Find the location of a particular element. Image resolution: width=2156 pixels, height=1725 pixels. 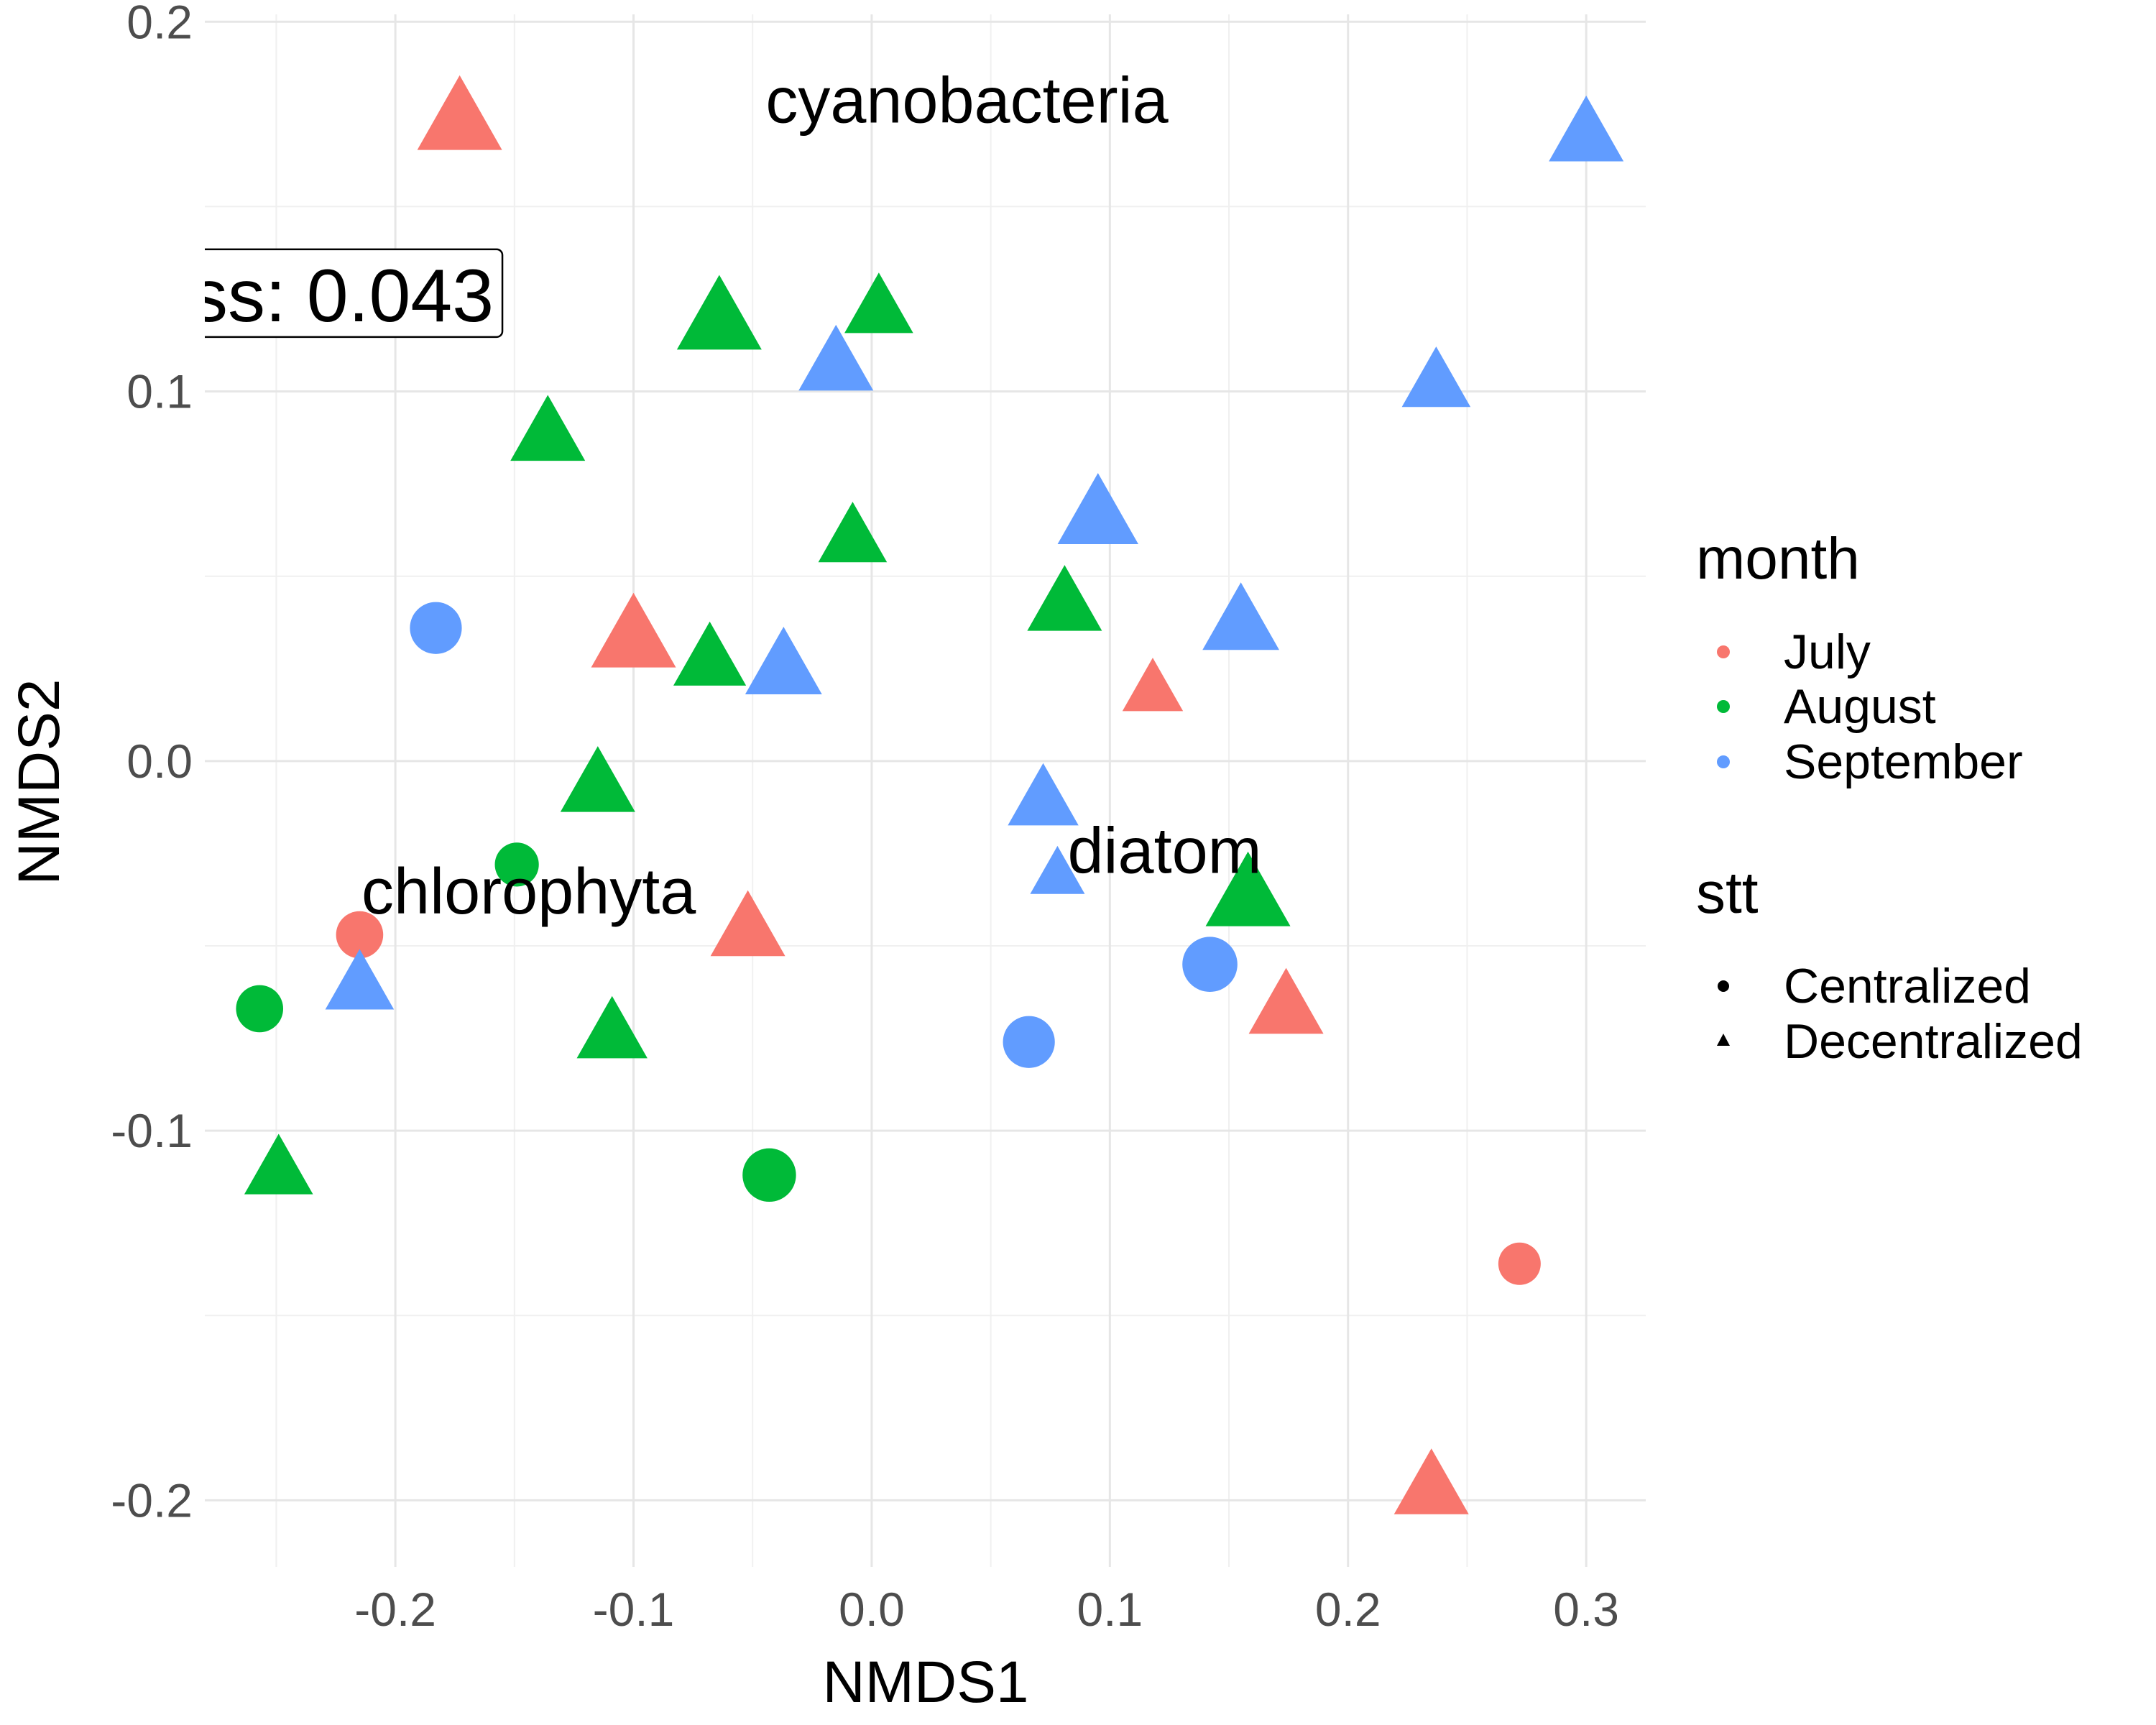

legend-key-august is located at coordinates (1724, 706).